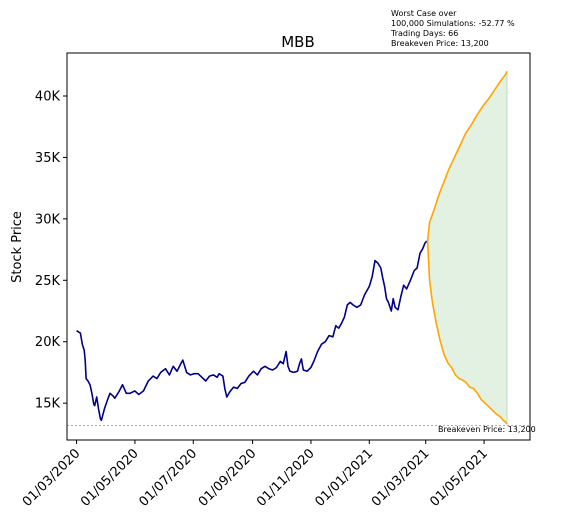 The height and width of the screenshot is (524, 567). Describe the element at coordinates (424, 13) in the screenshot. I see `info-line-1: Worst Case over` at that location.